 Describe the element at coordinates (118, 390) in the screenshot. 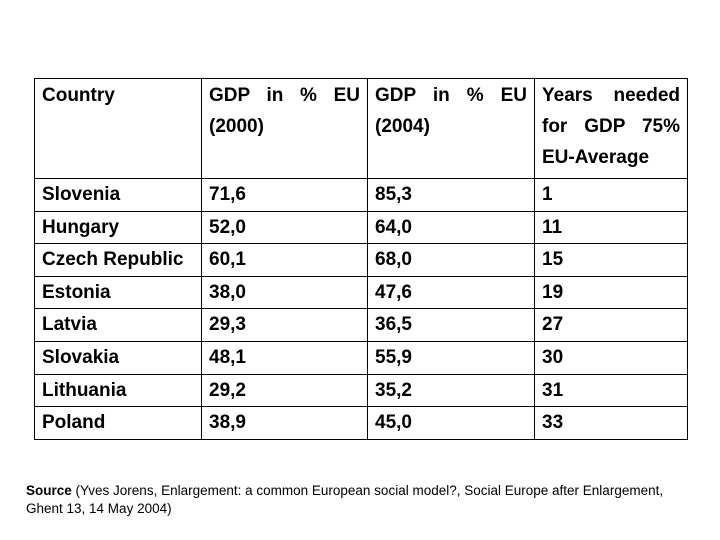

I see `cell-country: Lithuania` at that location.